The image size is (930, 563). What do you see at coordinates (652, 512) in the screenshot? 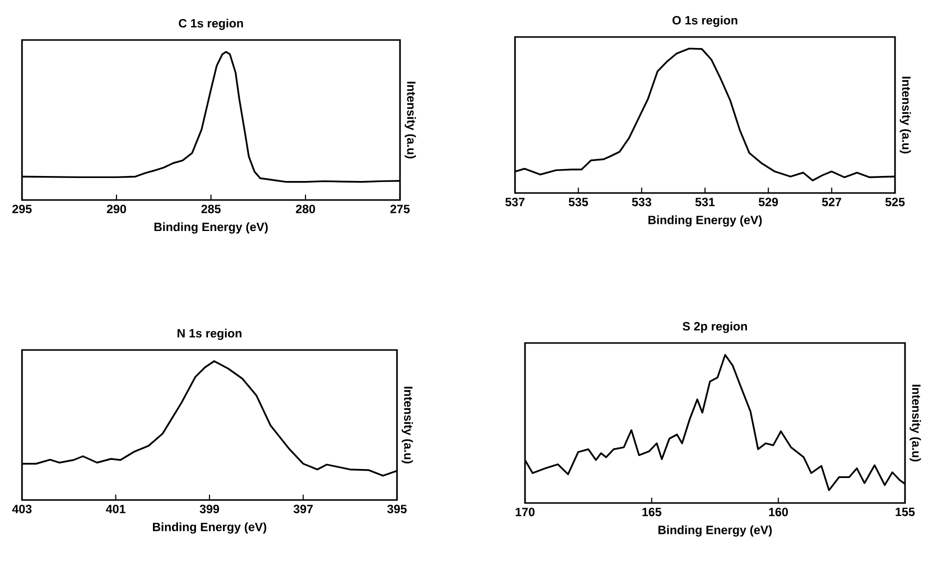
I see `x-tick-label: 165` at bounding box center [652, 512].